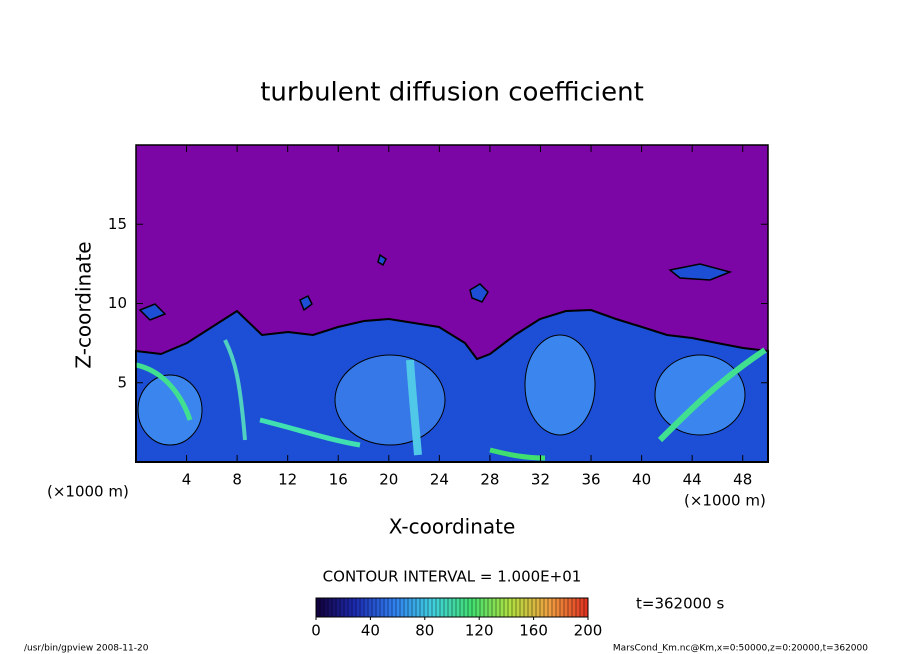 This screenshot has height=654, width=904. Describe the element at coordinates (316, 631) in the screenshot. I see `colorbar-tick-label: 0` at that location.